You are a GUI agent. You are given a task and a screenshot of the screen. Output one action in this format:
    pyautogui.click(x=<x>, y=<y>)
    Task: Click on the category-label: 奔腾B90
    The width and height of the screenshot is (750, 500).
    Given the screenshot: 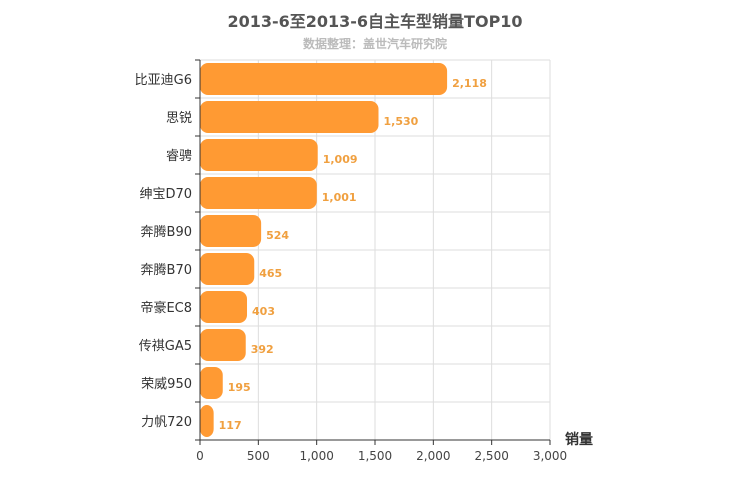 What is the action you would take?
    pyautogui.click(x=166, y=232)
    